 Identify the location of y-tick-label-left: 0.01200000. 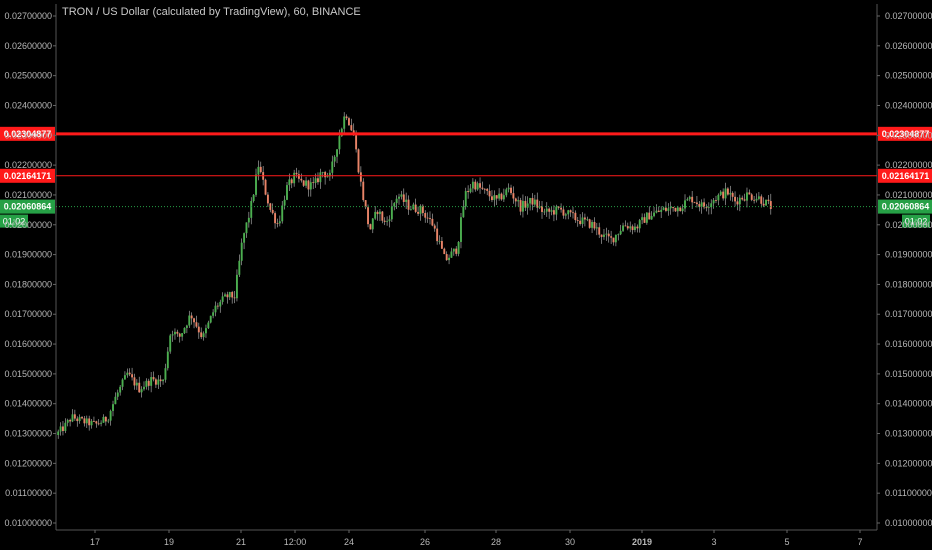
(28, 463).